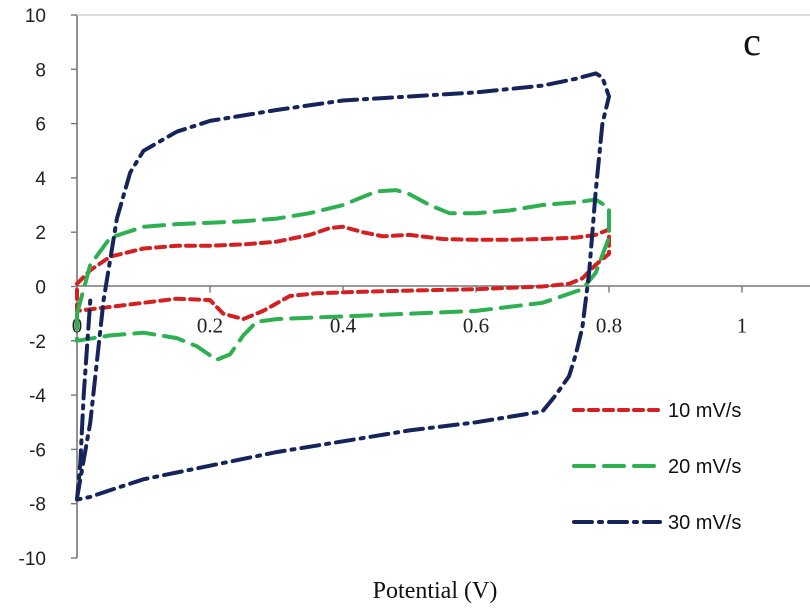  What do you see at coordinates (35, 16) in the screenshot?
I see `y-tick-label: 10` at bounding box center [35, 16].